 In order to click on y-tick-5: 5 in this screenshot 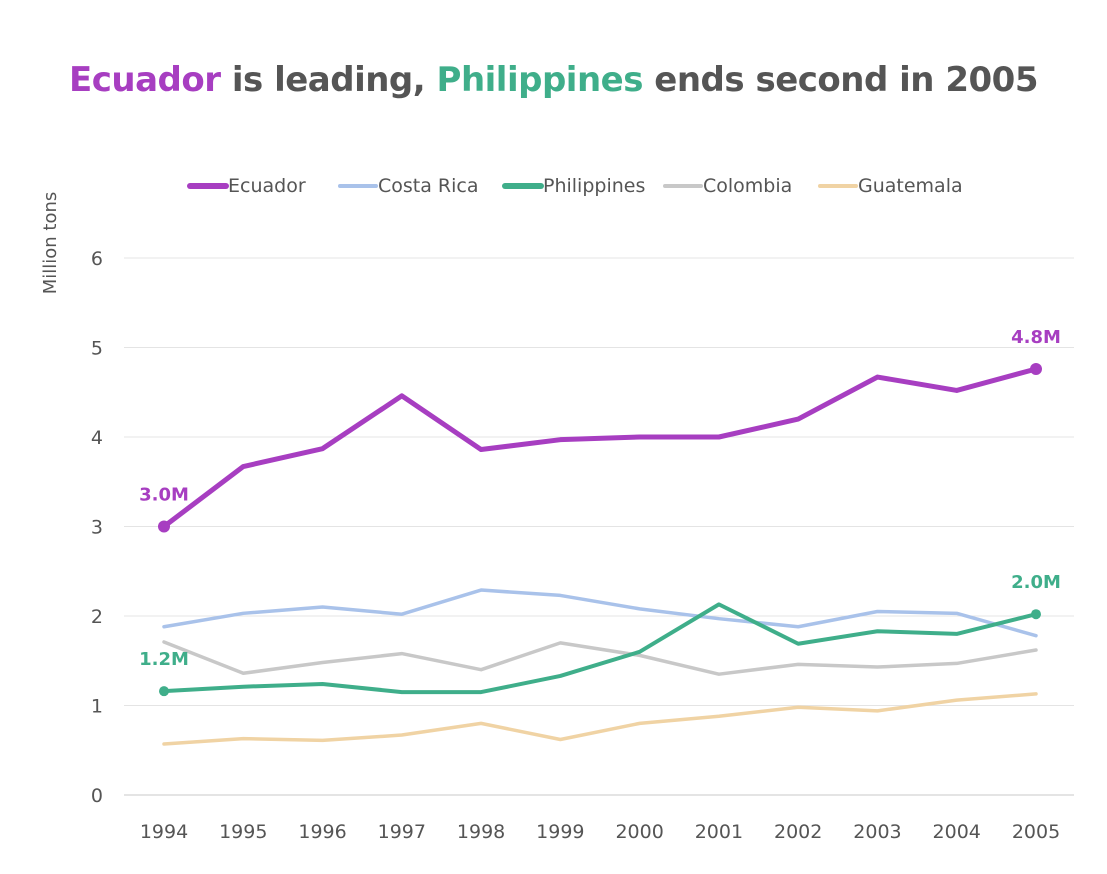, I will do `click(97, 349)`.